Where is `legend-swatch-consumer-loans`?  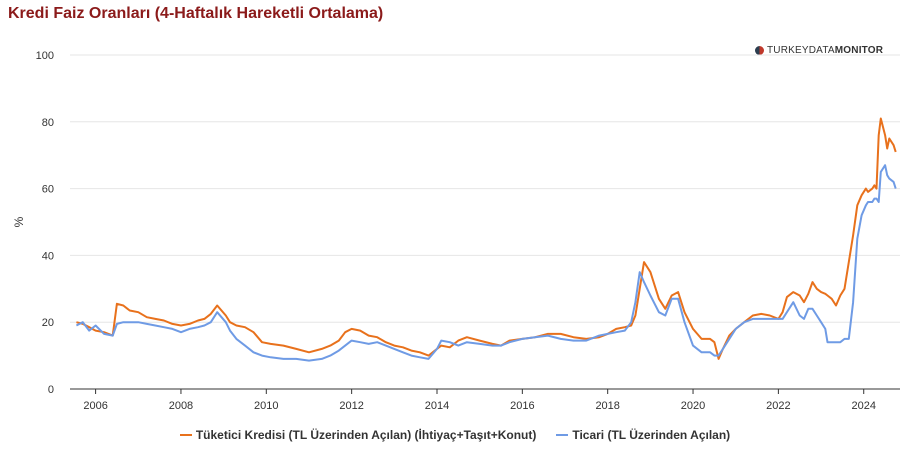 legend-swatch-consumer-loans is located at coordinates (185, 435).